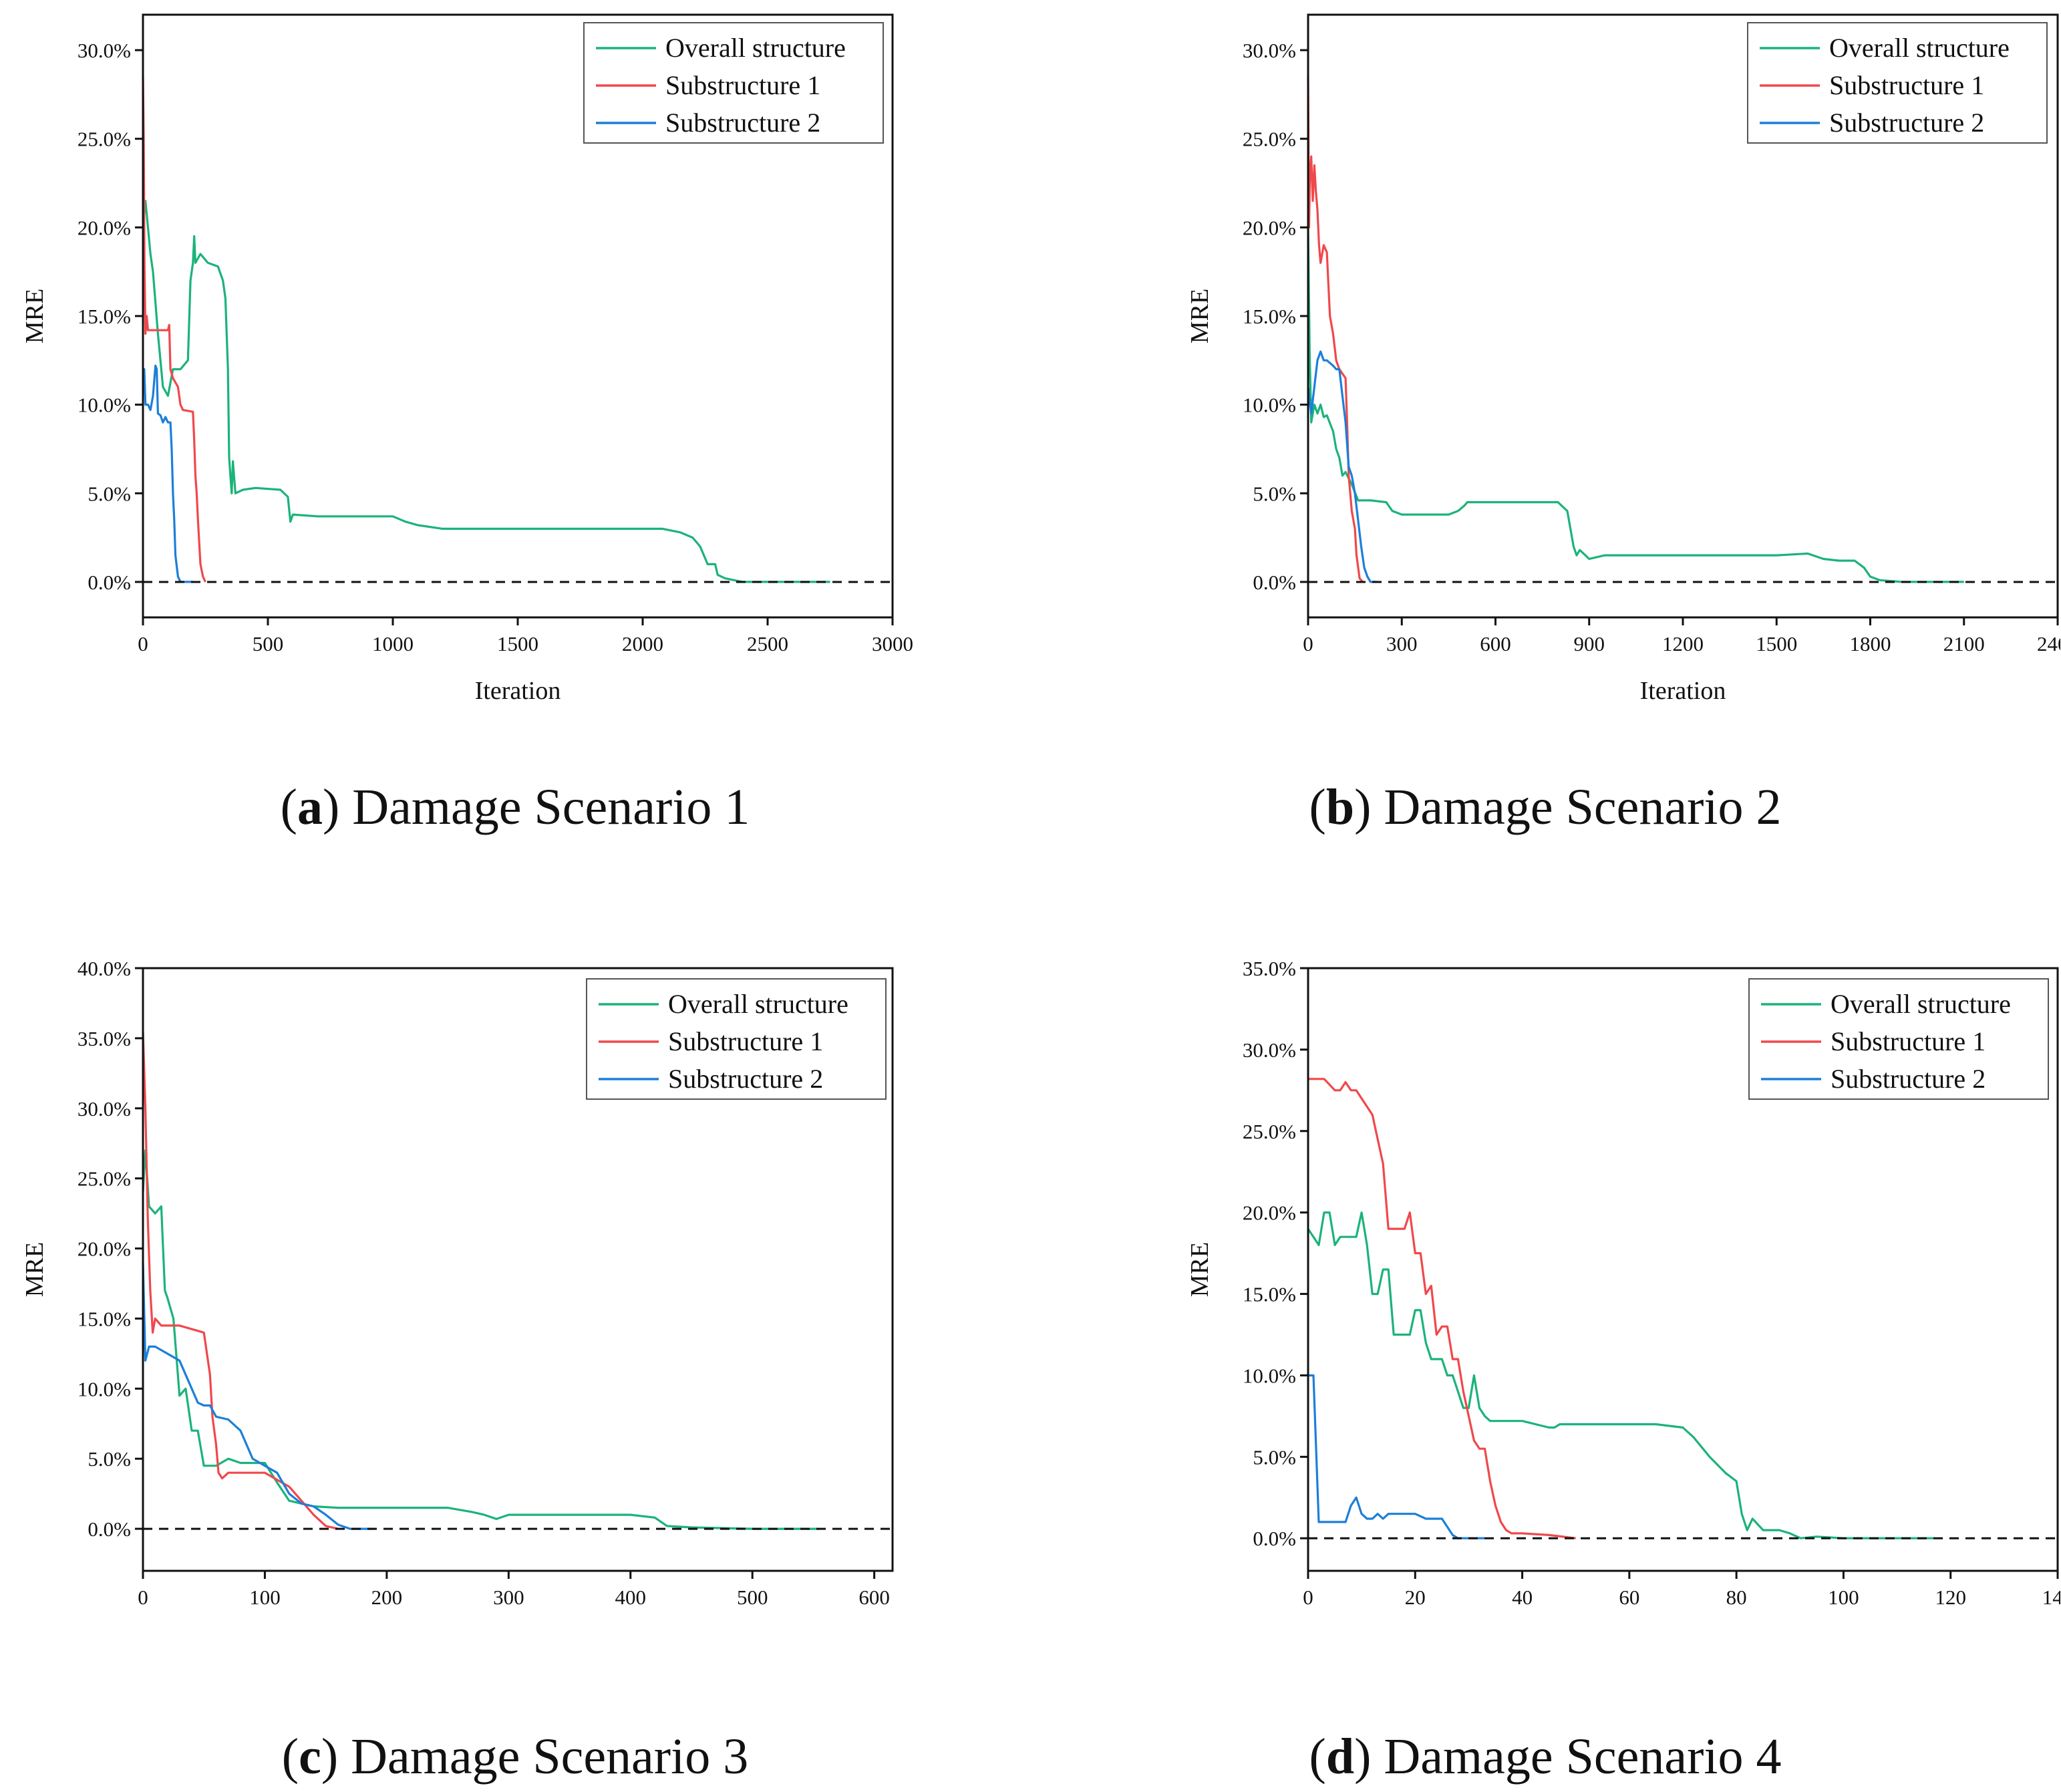 This screenshot has width=2061, height=1792. What do you see at coordinates (1522, 1598) in the screenshot?
I see `x-tick-label: 40` at bounding box center [1522, 1598].